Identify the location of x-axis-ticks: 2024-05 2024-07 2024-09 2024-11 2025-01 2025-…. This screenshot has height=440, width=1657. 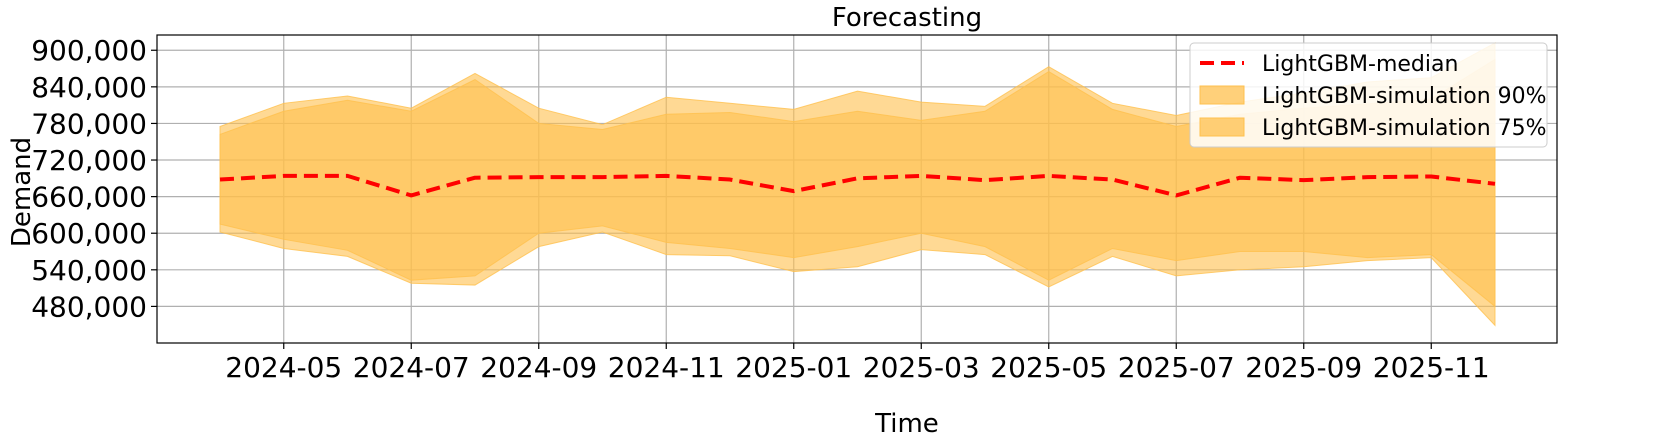
(857, 363).